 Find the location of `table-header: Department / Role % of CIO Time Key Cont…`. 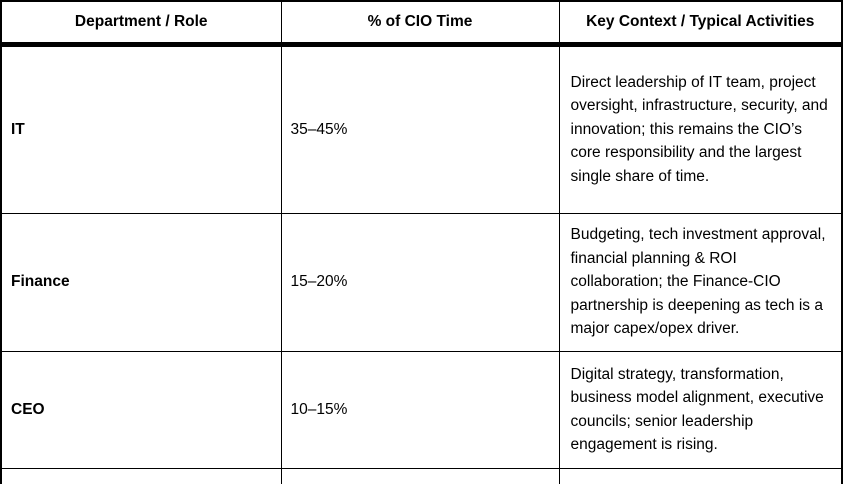

table-header: Department / Role % of CIO Time Key Cont… is located at coordinates (421, 23).